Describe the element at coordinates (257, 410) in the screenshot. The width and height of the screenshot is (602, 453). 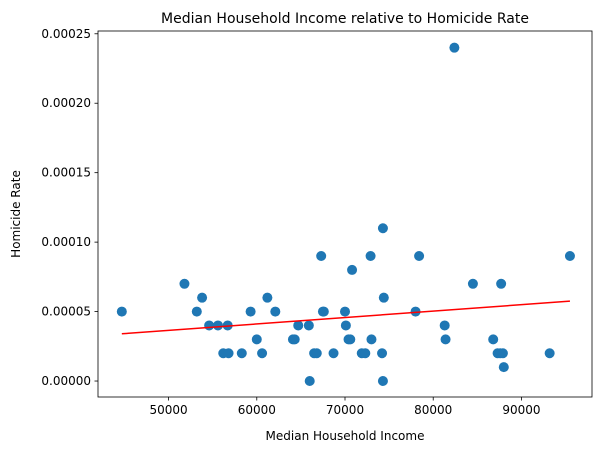
I see `x-tick-label: 60000` at that location.